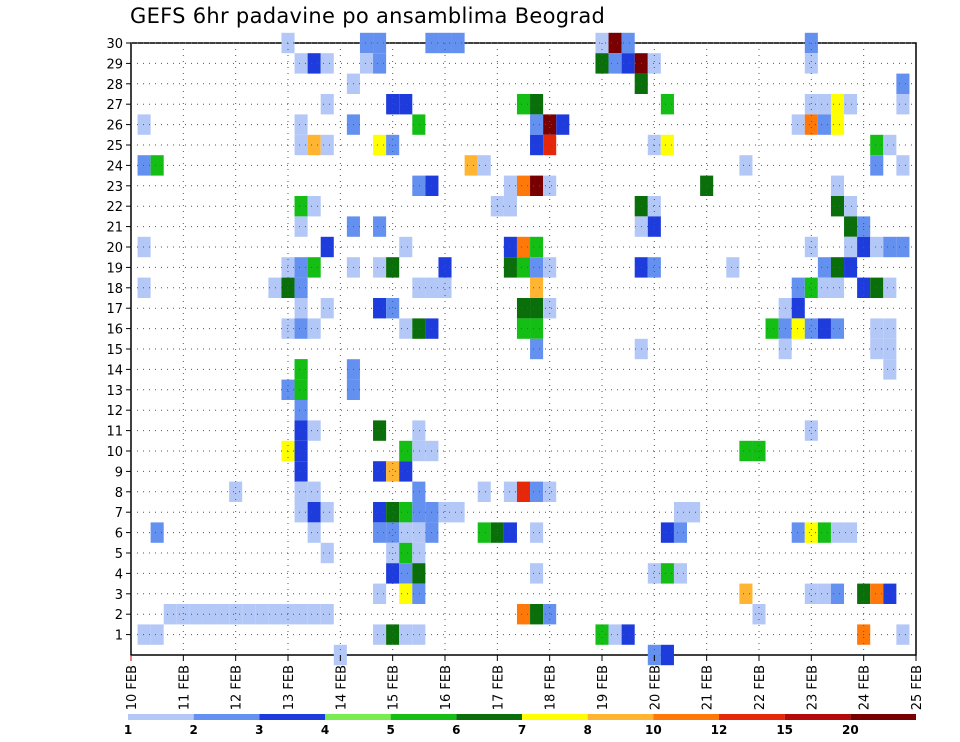 The height and width of the screenshot is (742, 960). Describe the element at coordinates (522, 730) in the screenshot. I see `colorbar-label: 7` at that location.